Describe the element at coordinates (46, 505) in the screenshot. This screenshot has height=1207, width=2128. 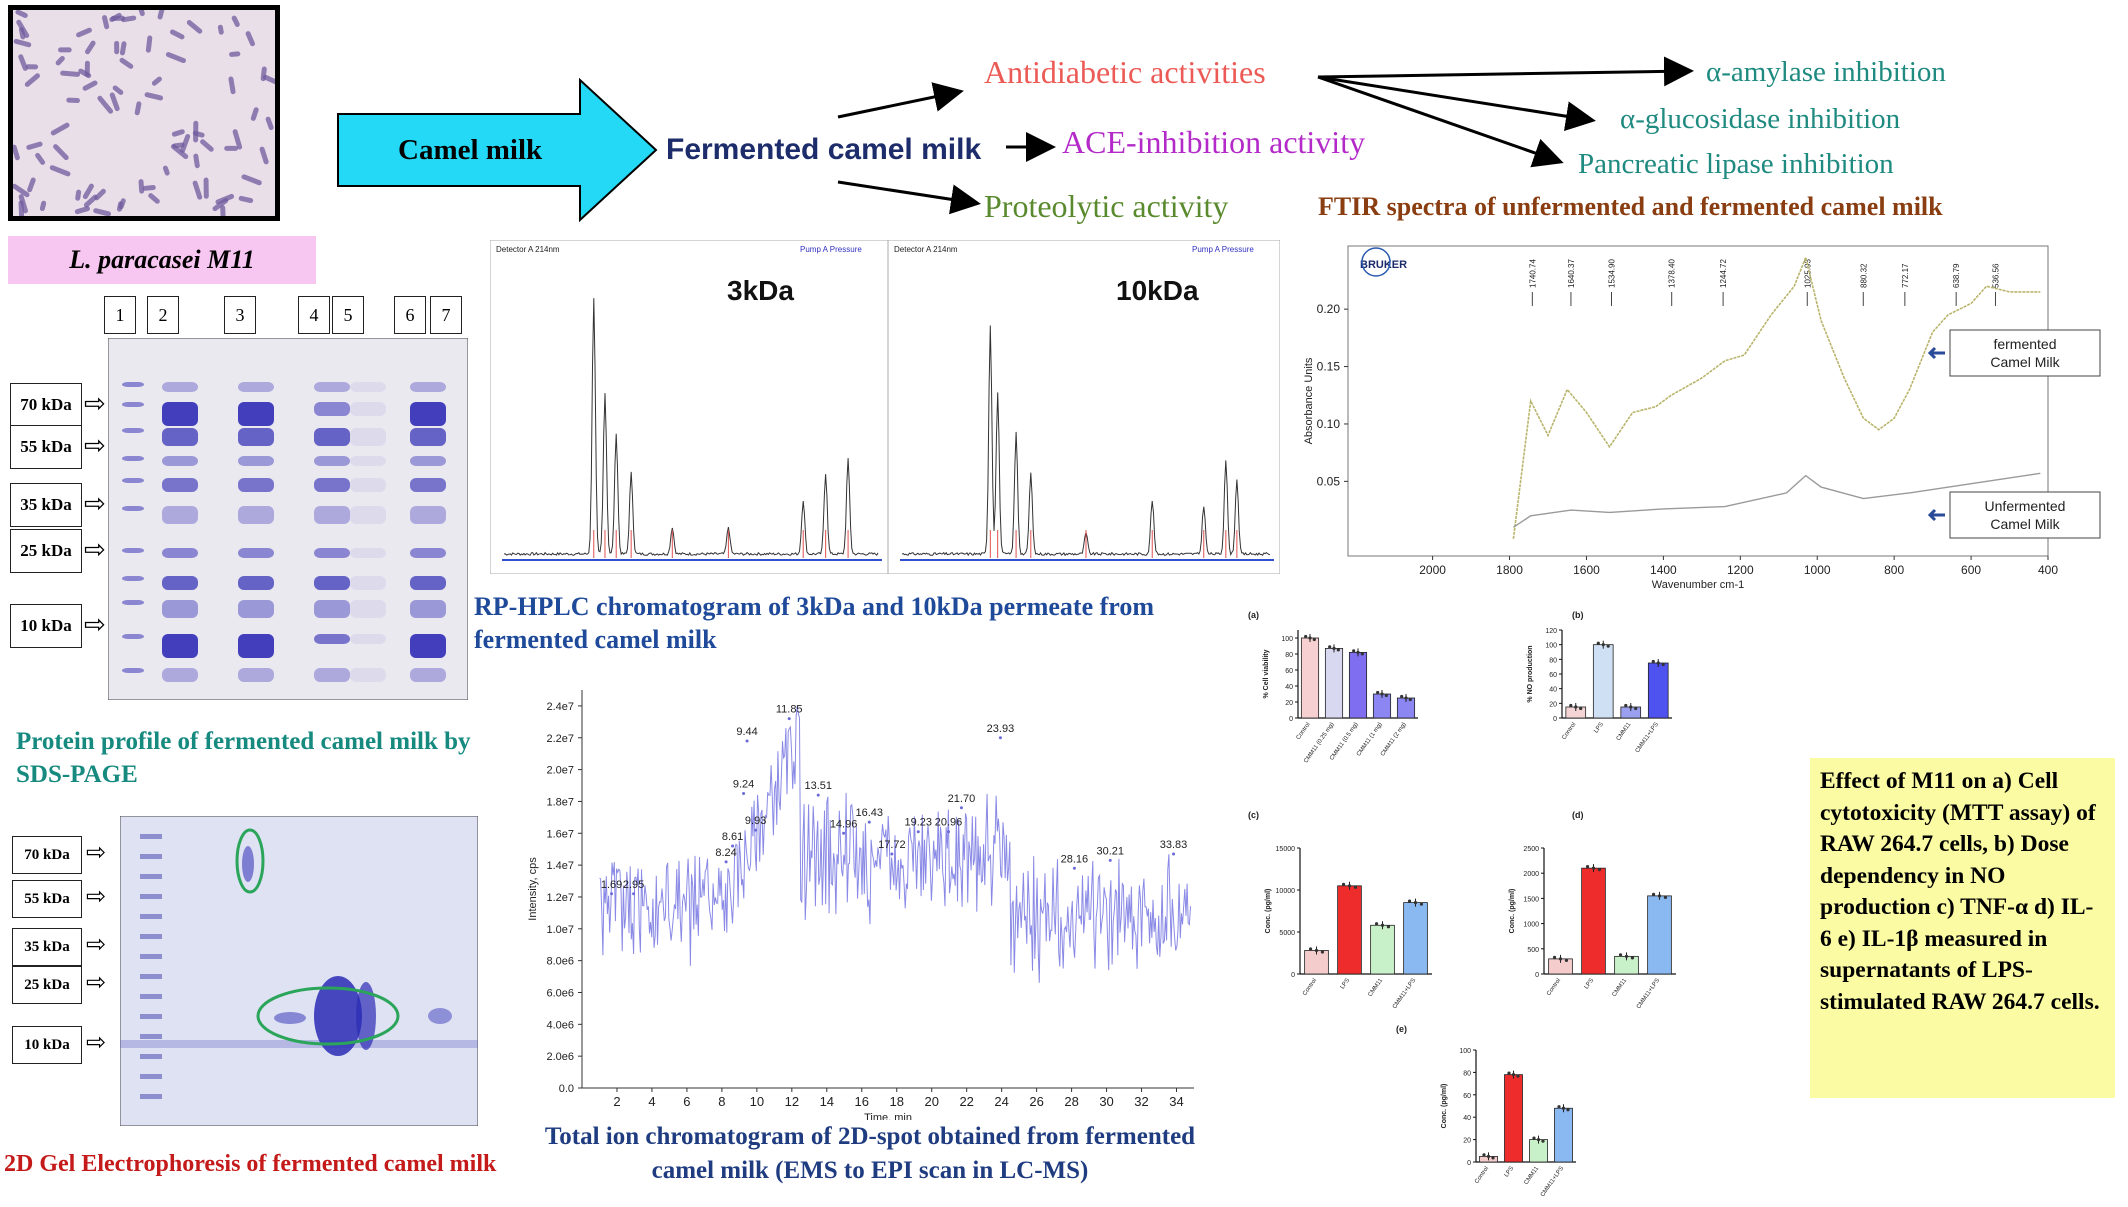
I see `sds-marker-box: 35 kDa` at that location.